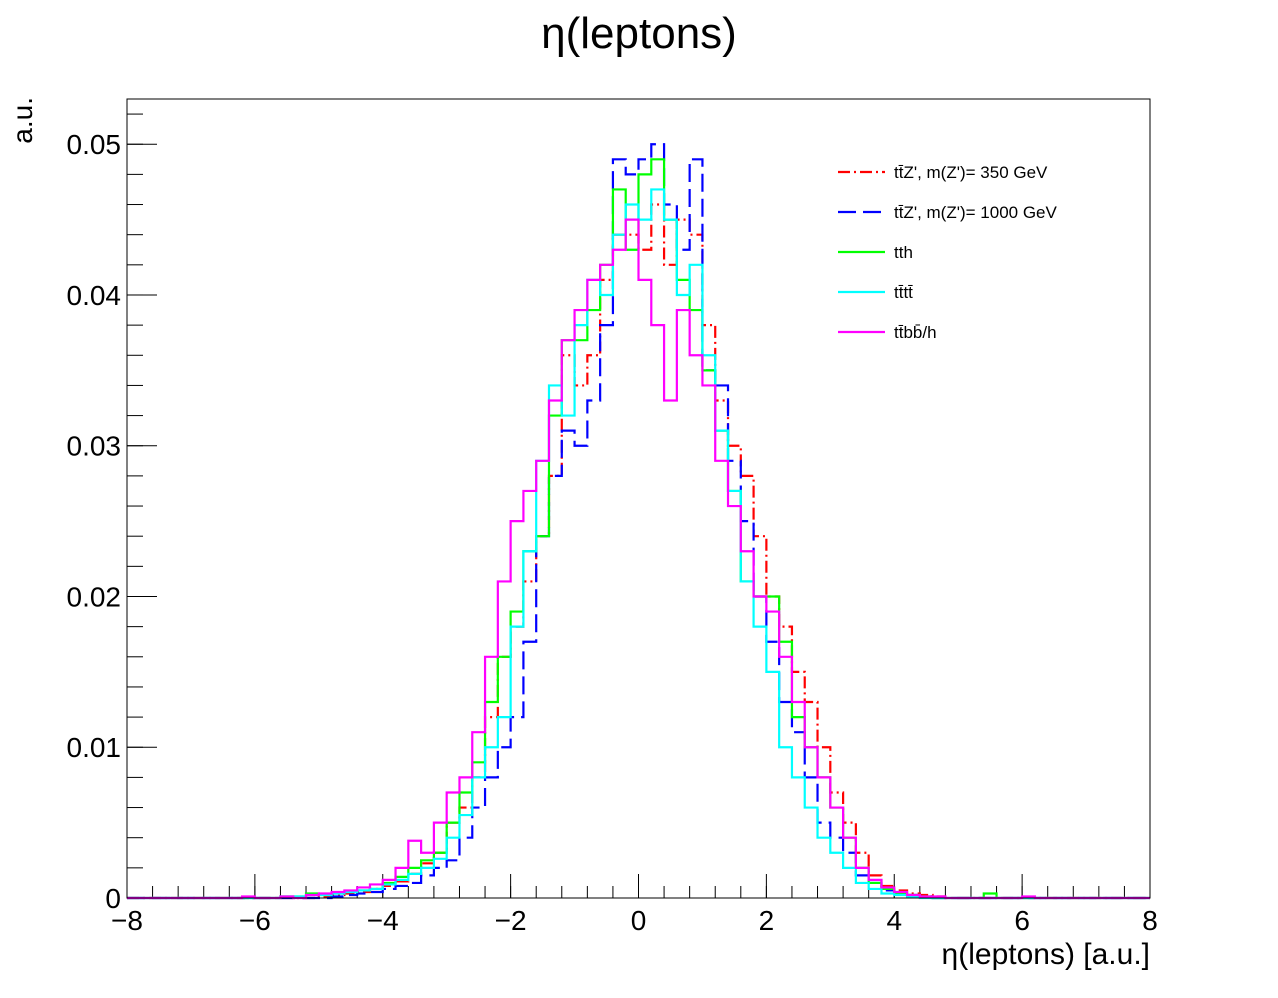 The width and height of the screenshot is (1278, 998). Describe the element at coordinates (1022, 920) in the screenshot. I see `x-tick-label: 6` at that location.